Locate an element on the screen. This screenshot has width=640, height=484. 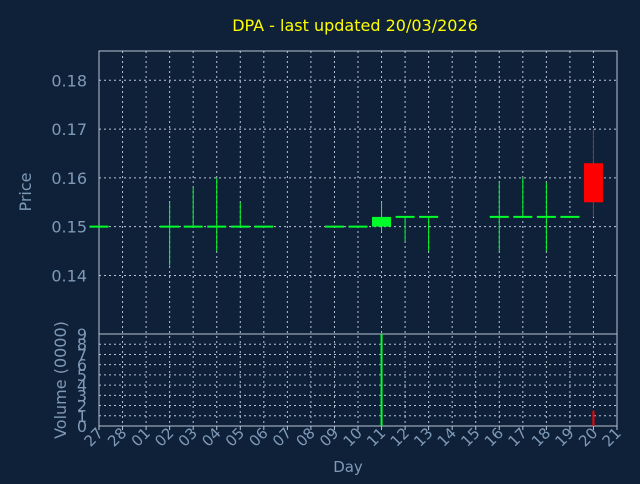
volume-tick-label: 6 is located at coordinates (82, 365).